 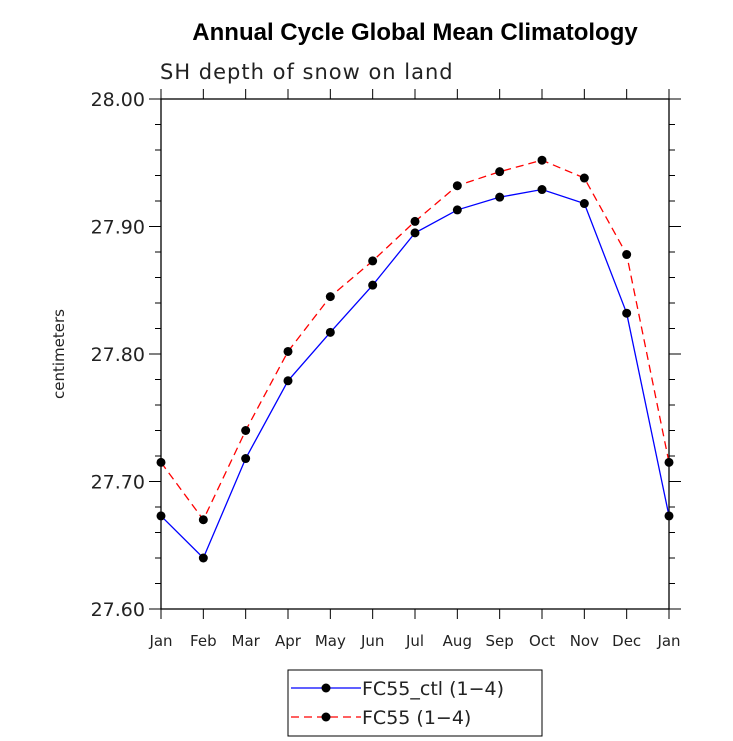 What do you see at coordinates (542, 641) in the screenshot?
I see `x-tick-label: Oct` at bounding box center [542, 641].